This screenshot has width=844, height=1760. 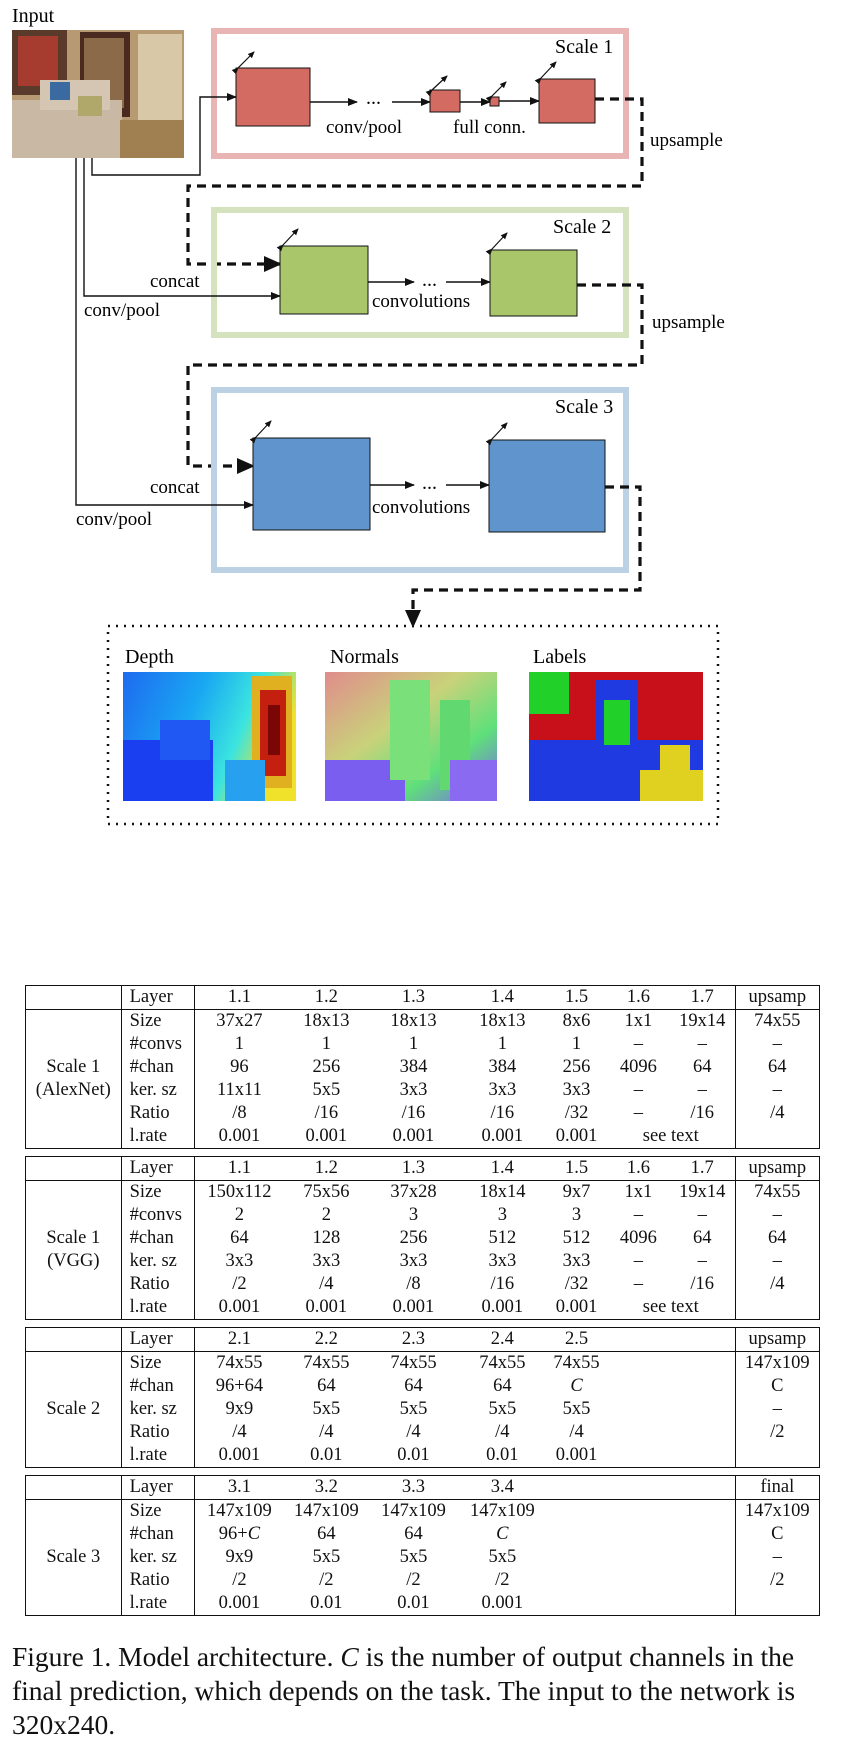 What do you see at coordinates (239, 1261) in the screenshot?
I see `table-cell: 3x3` at bounding box center [239, 1261].